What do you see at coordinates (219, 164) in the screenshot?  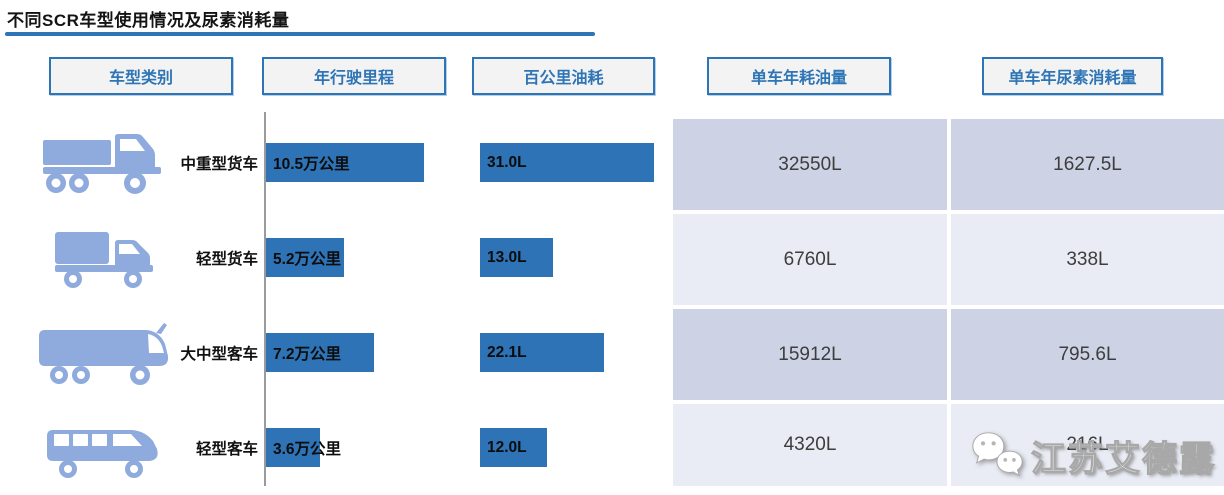 I see `vehicle-label: 中重型货车` at bounding box center [219, 164].